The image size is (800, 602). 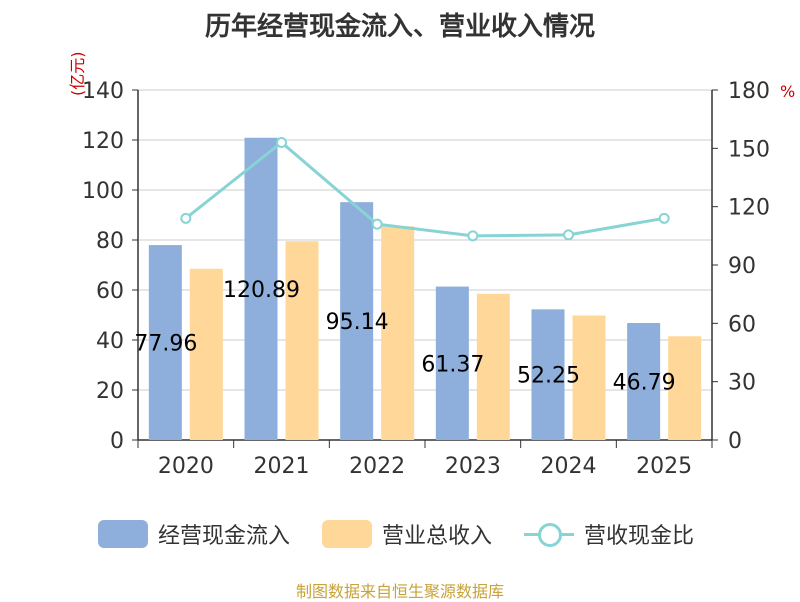 What do you see at coordinates (749, 149) in the screenshot?
I see `y2-tick-label: 150` at bounding box center [749, 149].